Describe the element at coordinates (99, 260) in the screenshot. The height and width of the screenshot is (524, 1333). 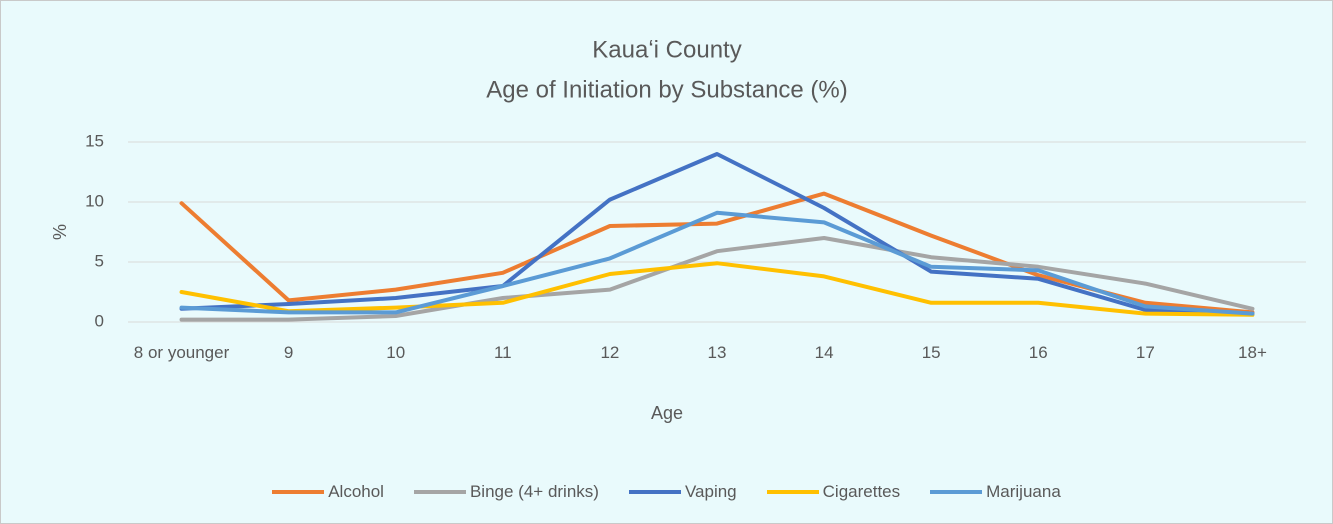
I see `y-tick-label: 5` at that location.